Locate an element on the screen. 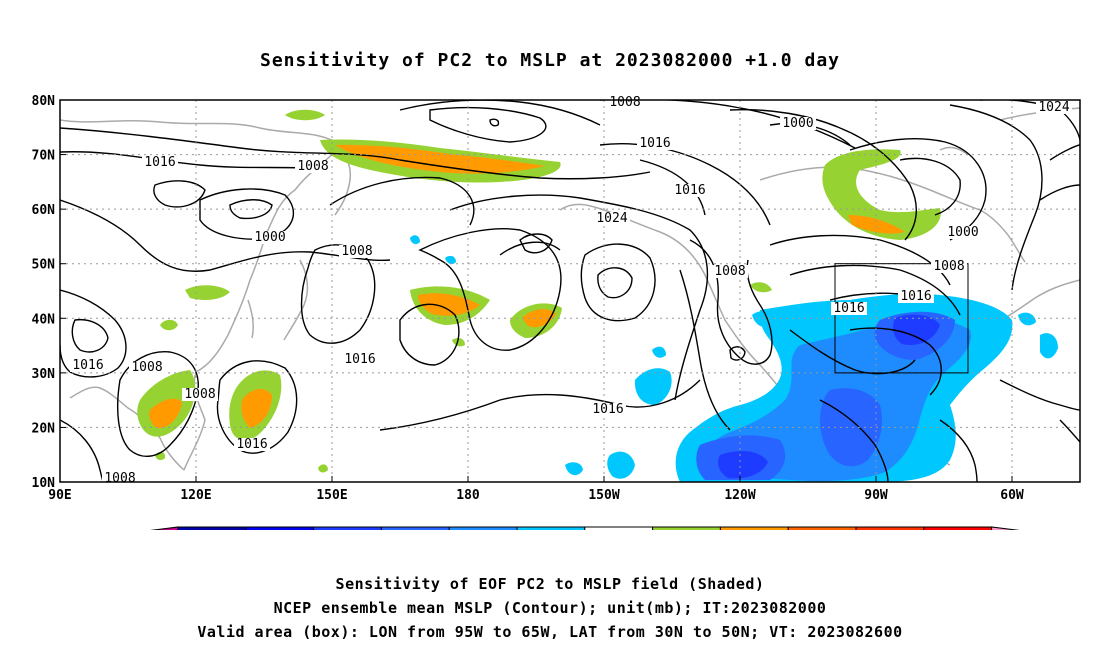  lat-tick-label: 40N is located at coordinates (44, 319).